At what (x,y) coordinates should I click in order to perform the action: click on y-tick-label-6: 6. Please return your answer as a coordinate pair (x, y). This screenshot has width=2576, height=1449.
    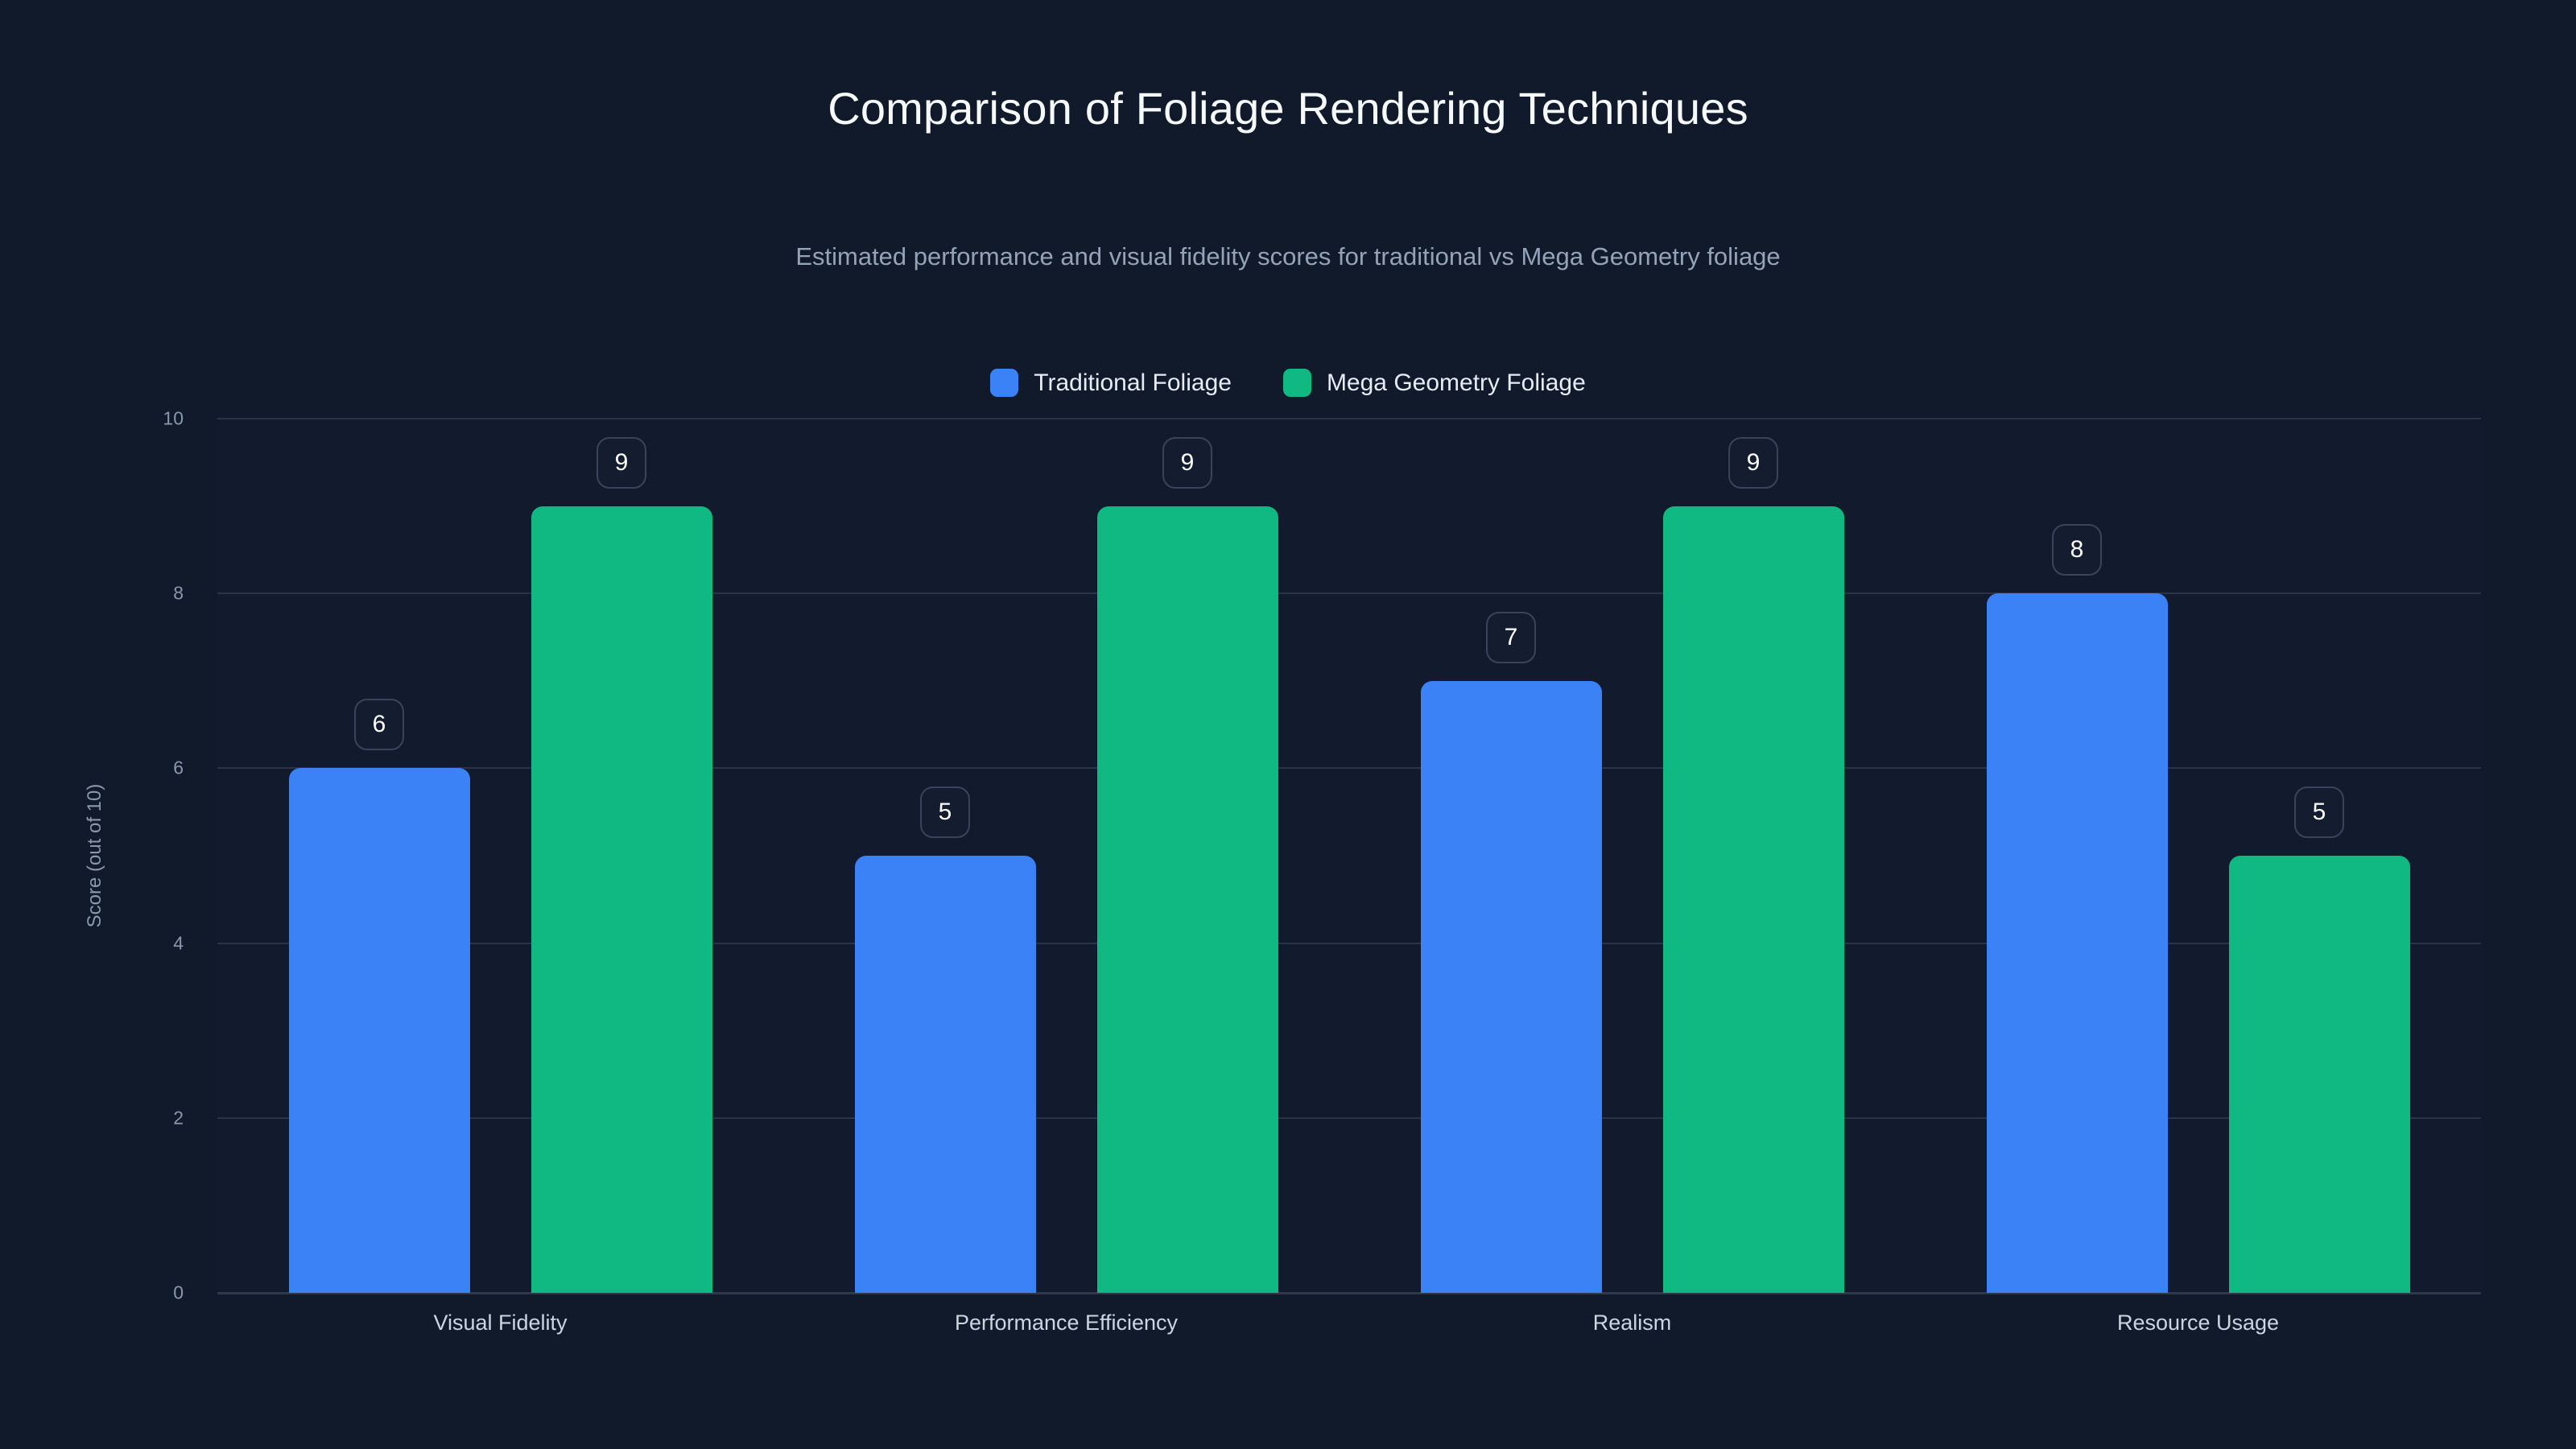
    Looking at the image, I should click on (178, 767).